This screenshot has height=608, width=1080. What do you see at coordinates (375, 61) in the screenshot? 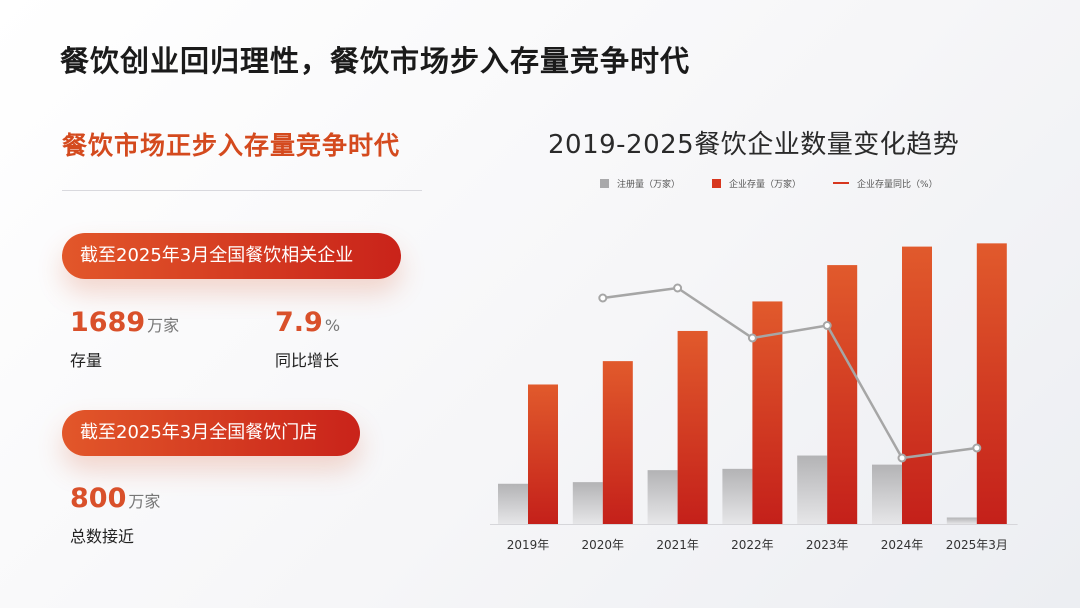
I see `page-title: 餐饮创业回归理性，餐饮市场步入存量竞争时代` at bounding box center [375, 61].